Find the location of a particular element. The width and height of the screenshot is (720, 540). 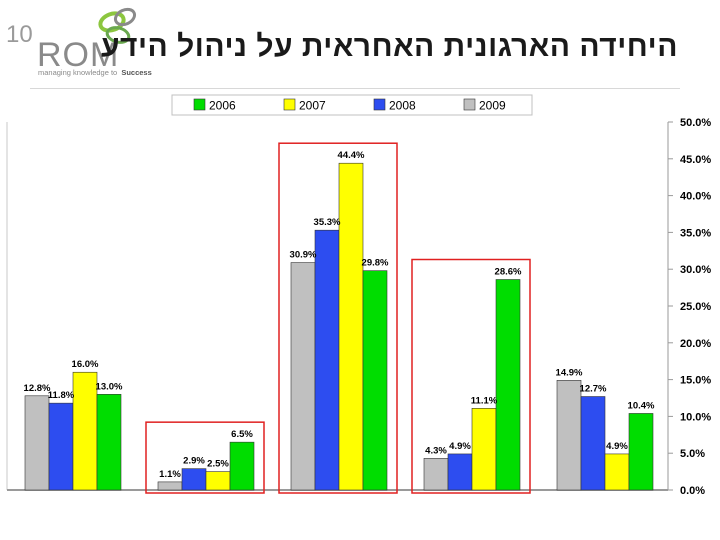

rom-logo: 10 ROM managing knowledge to Success is located at coordinates (79, 42).